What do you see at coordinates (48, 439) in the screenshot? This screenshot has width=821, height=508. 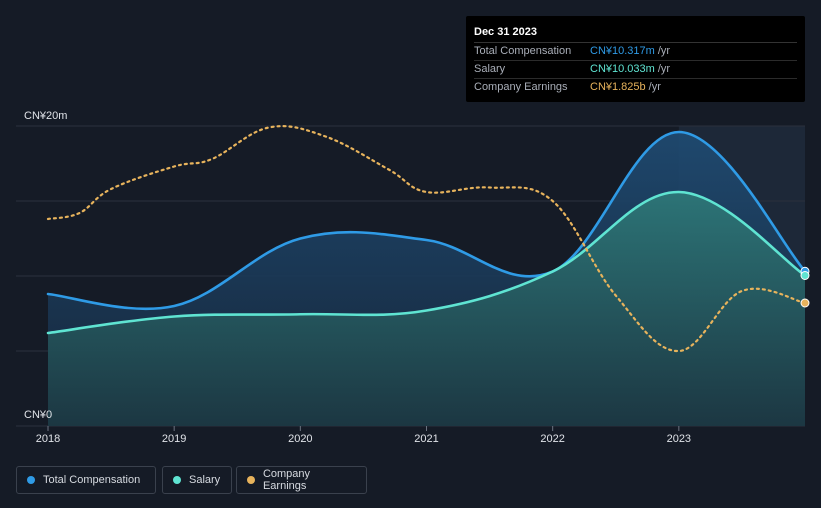 I see `x-tick-label: 2018` at bounding box center [48, 439].